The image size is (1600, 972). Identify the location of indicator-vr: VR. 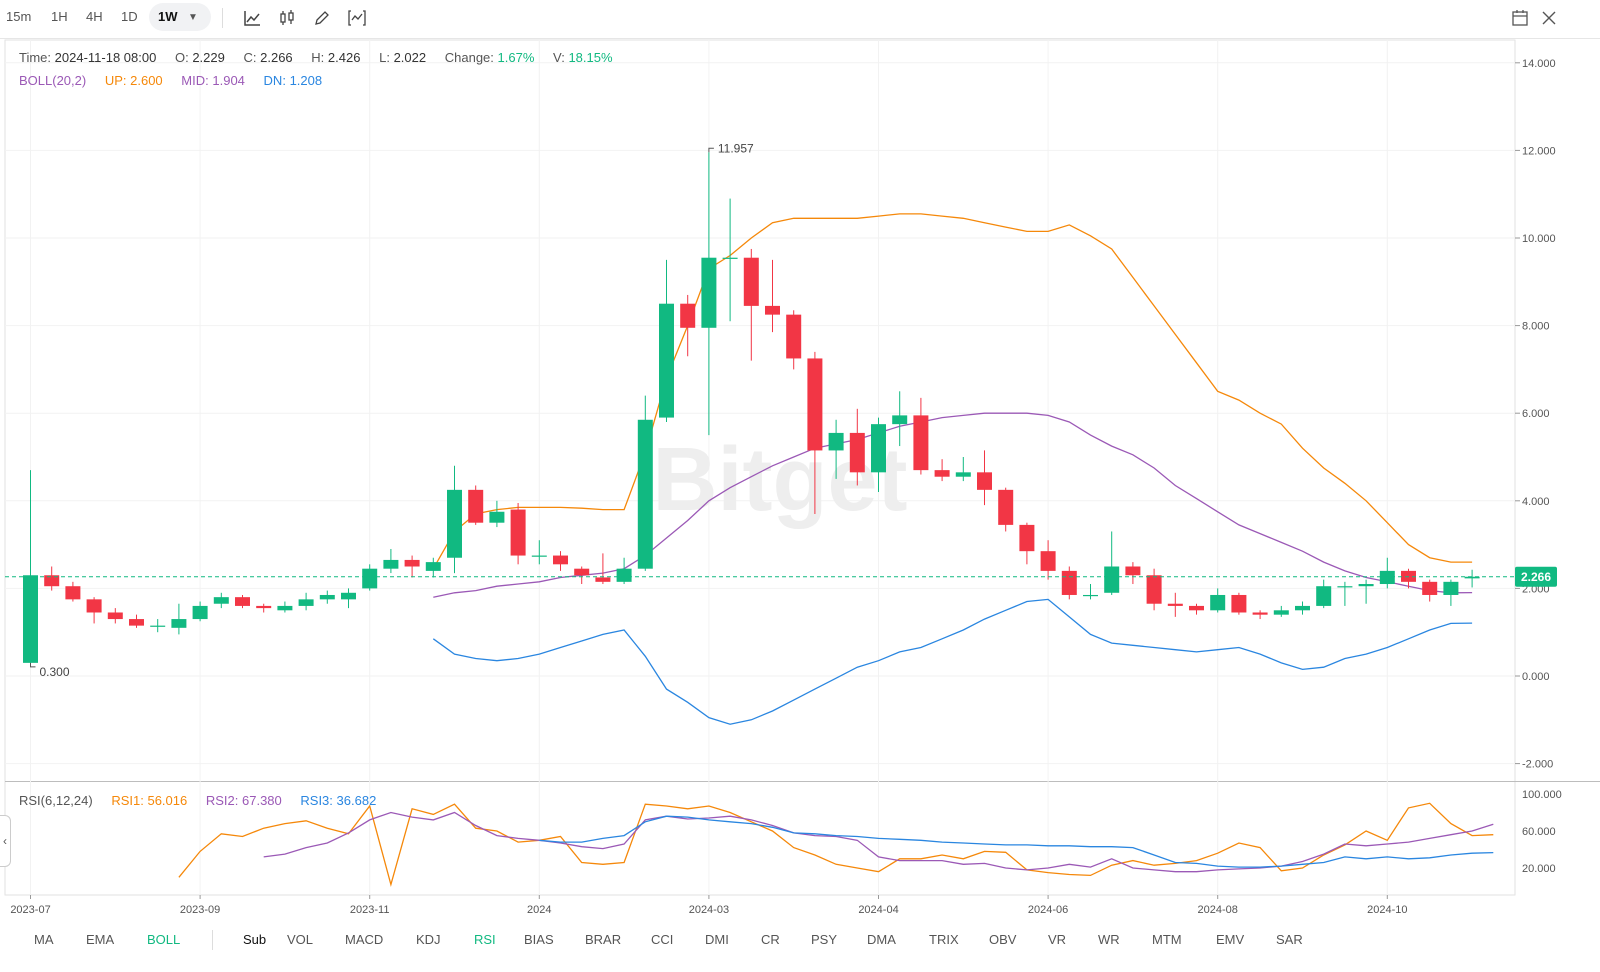
(1057, 939).